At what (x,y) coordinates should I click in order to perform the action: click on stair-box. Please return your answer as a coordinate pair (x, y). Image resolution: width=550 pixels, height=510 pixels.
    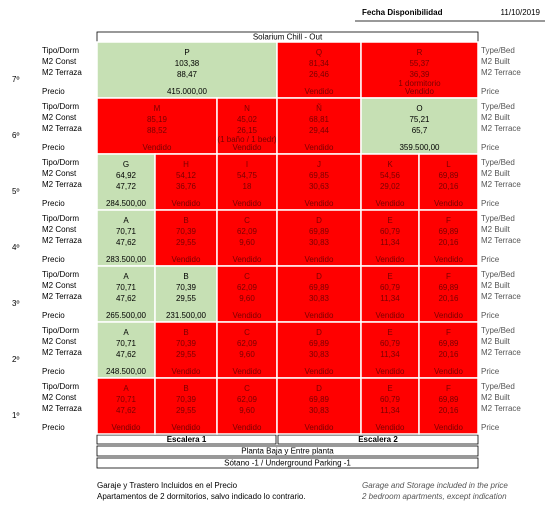
    Looking at the image, I should click on (186, 439).